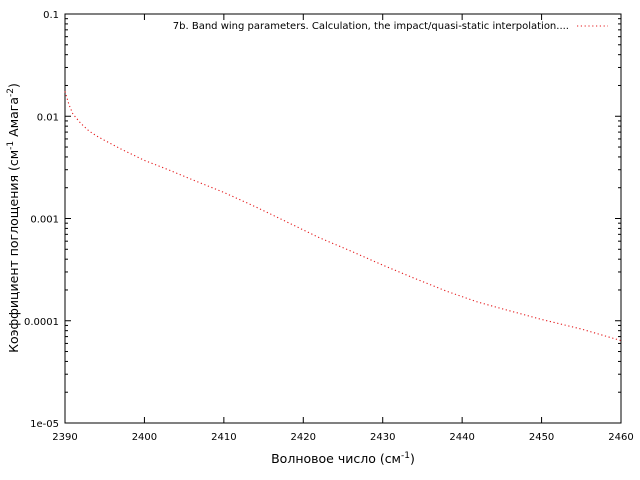 The width and height of the screenshot is (640, 480). What do you see at coordinates (620, 437) in the screenshot?
I see `x-tick-label: 2460` at bounding box center [620, 437].